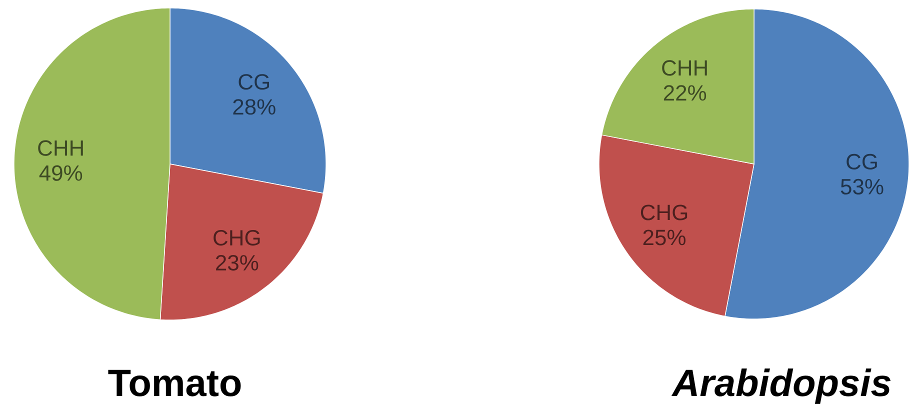 The image size is (909, 408). I want to click on data-label: 25%, so click(664, 238).